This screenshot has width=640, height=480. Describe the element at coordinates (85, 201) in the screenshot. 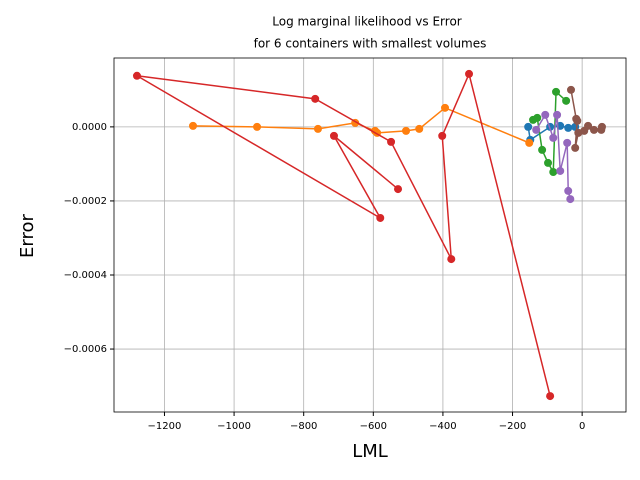

I see `y-tick-label: −0.0002` at that location.